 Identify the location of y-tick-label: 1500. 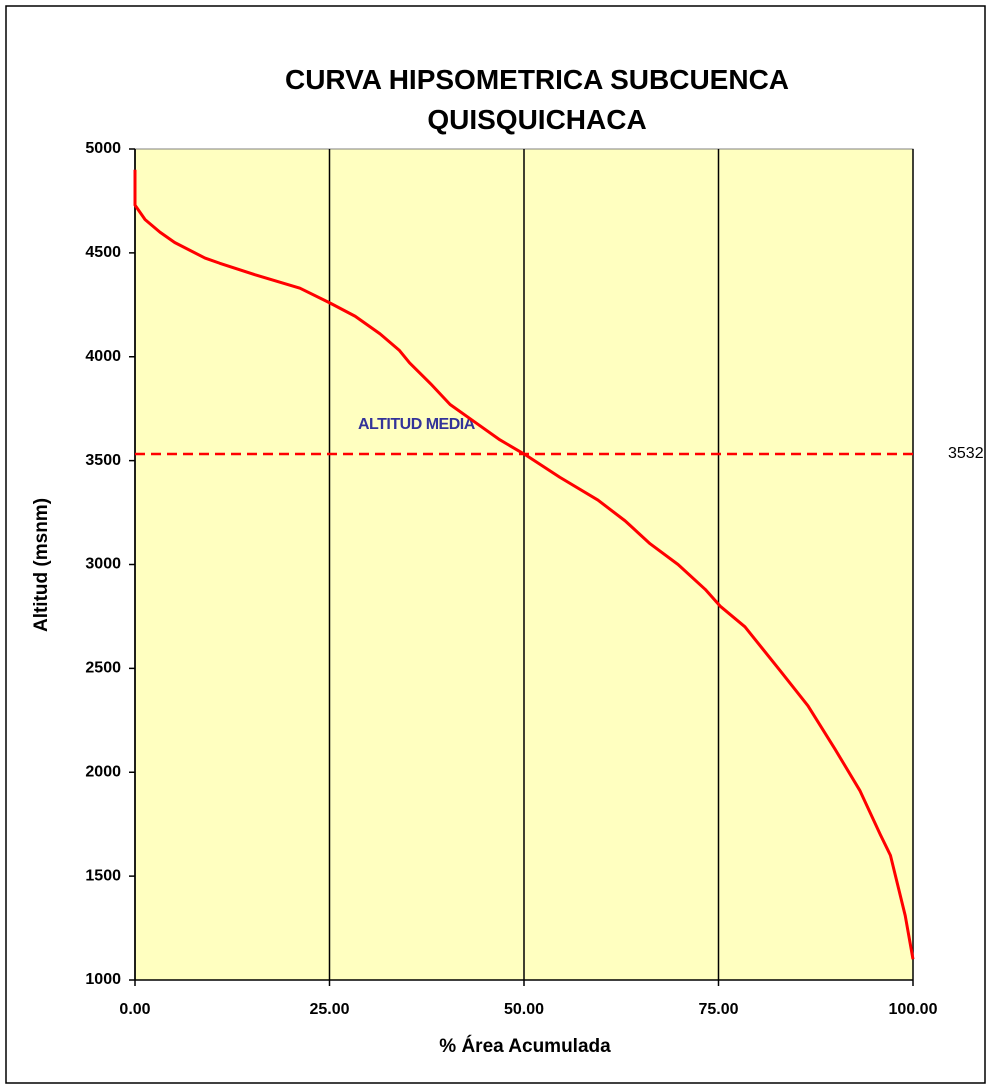
(103, 875).